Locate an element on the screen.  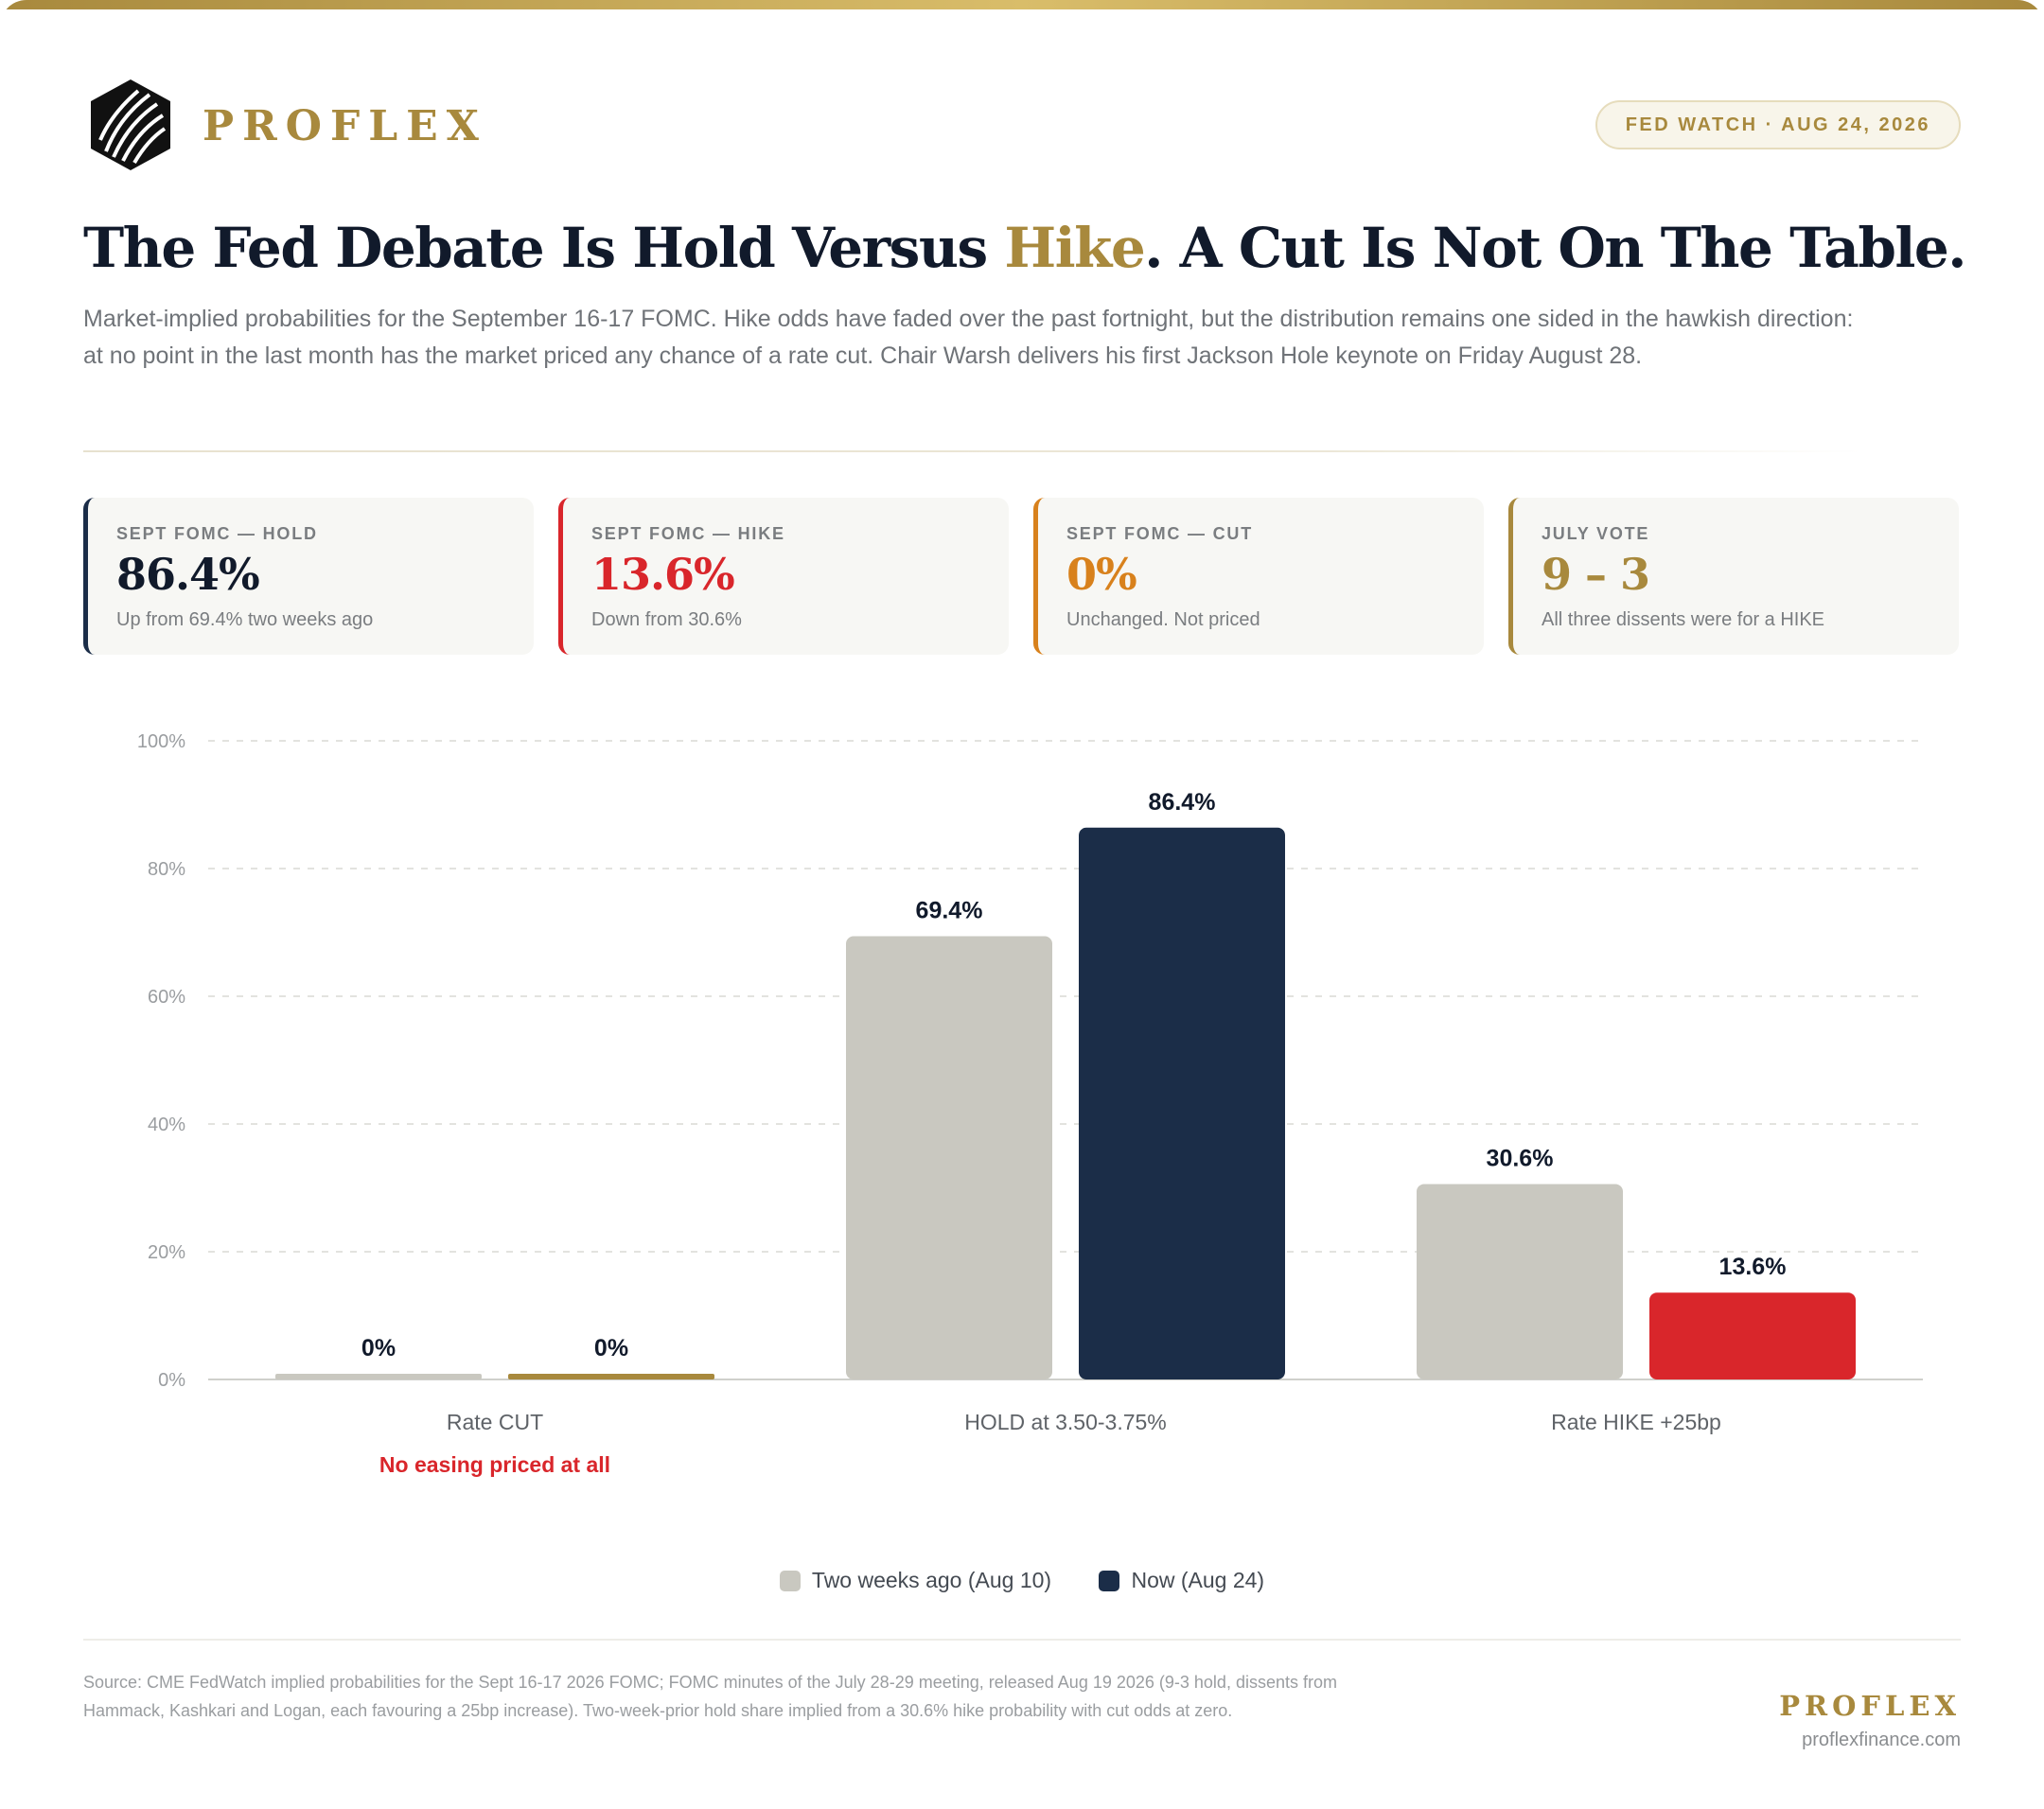
proflex-logo-icon is located at coordinates (130, 125).